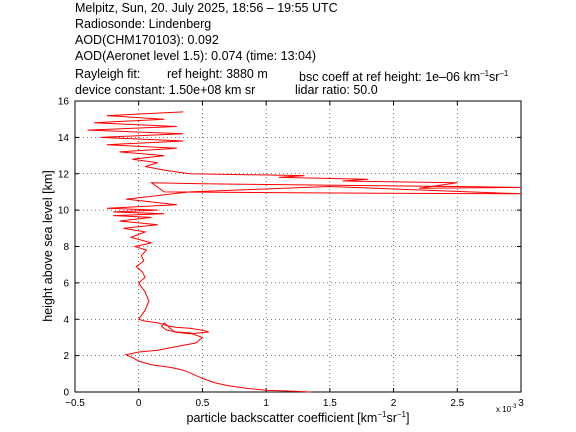  I want to click on ref-height-label: ref height: 3880 m, so click(217, 74).